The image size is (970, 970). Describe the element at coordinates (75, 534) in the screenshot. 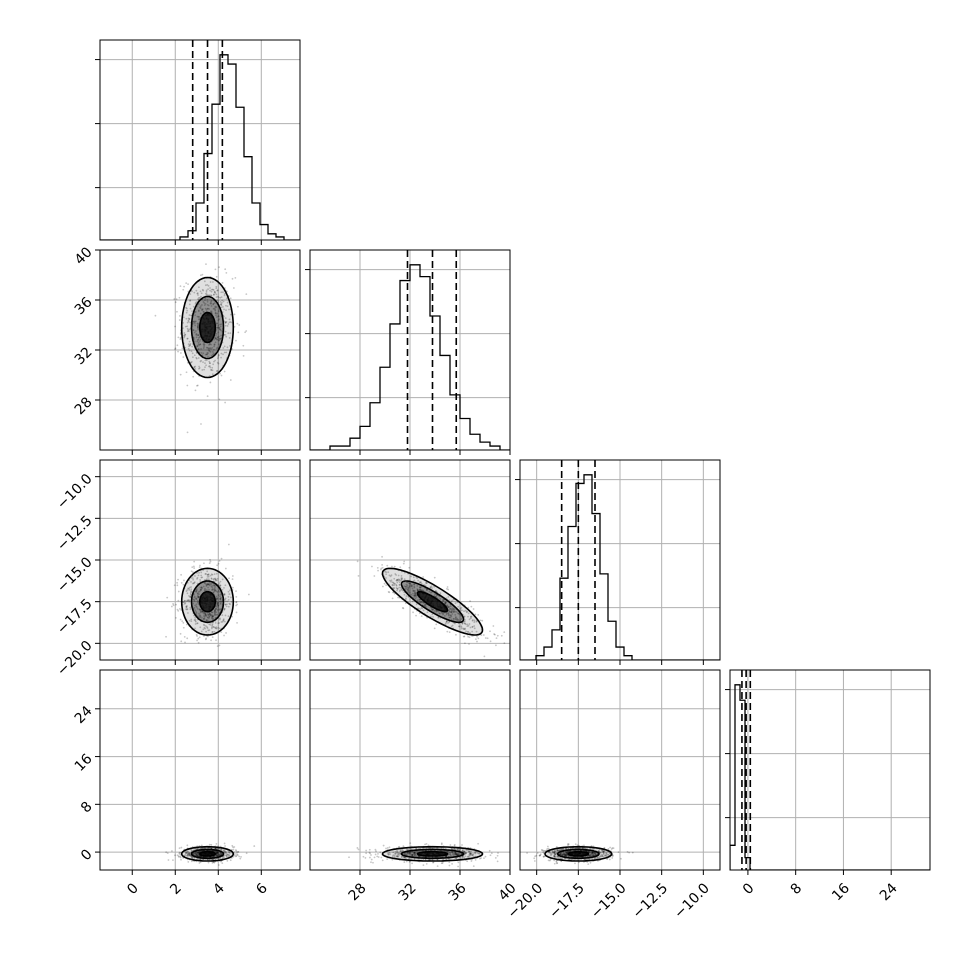

I see `y-tick-label: −12.5` at that location.